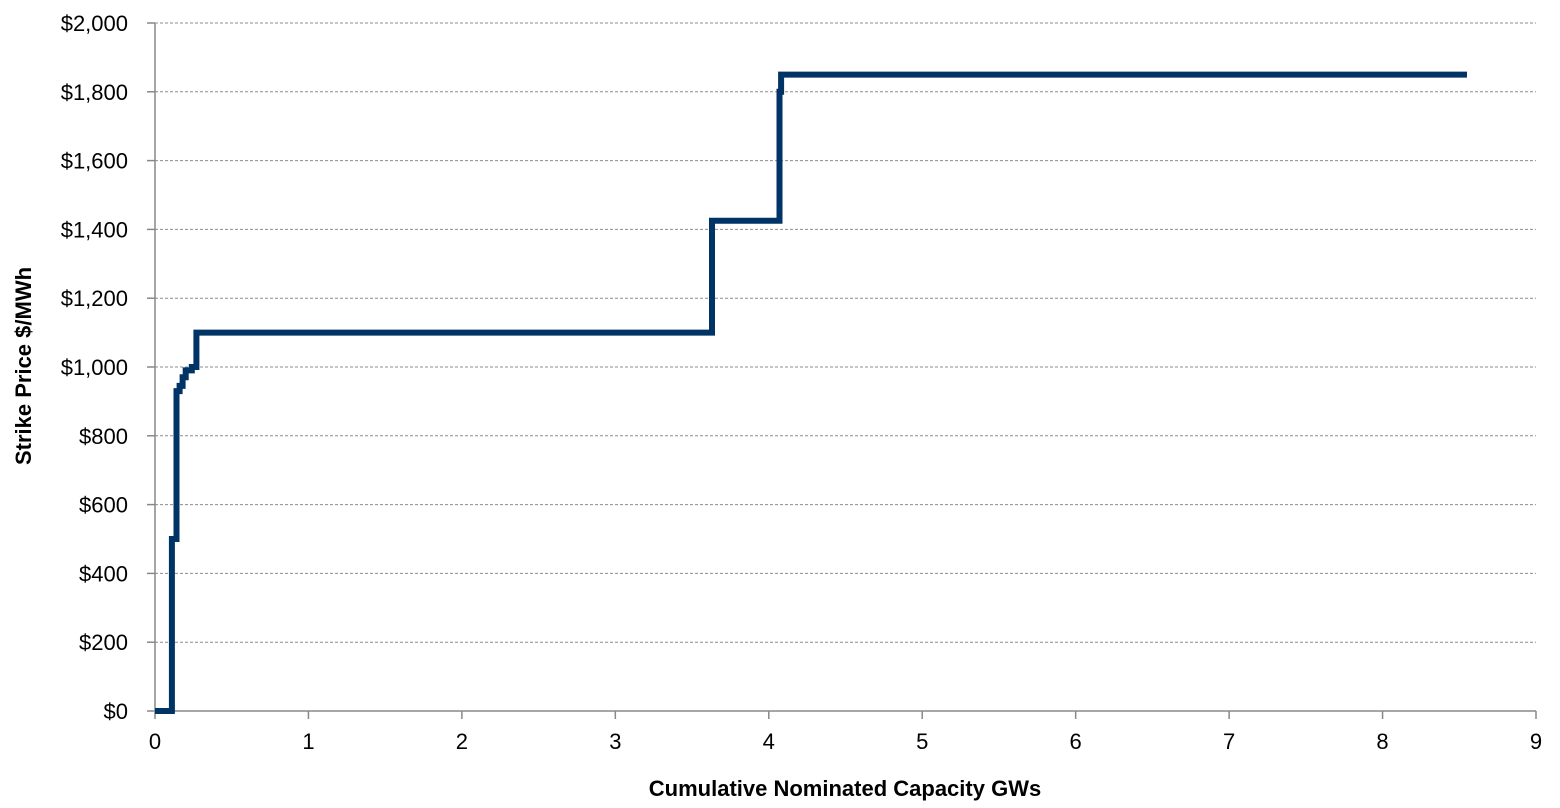 This screenshot has width=1560, height=808. Describe the element at coordinates (769, 741) in the screenshot. I see `x-tick-label: 4` at that location.